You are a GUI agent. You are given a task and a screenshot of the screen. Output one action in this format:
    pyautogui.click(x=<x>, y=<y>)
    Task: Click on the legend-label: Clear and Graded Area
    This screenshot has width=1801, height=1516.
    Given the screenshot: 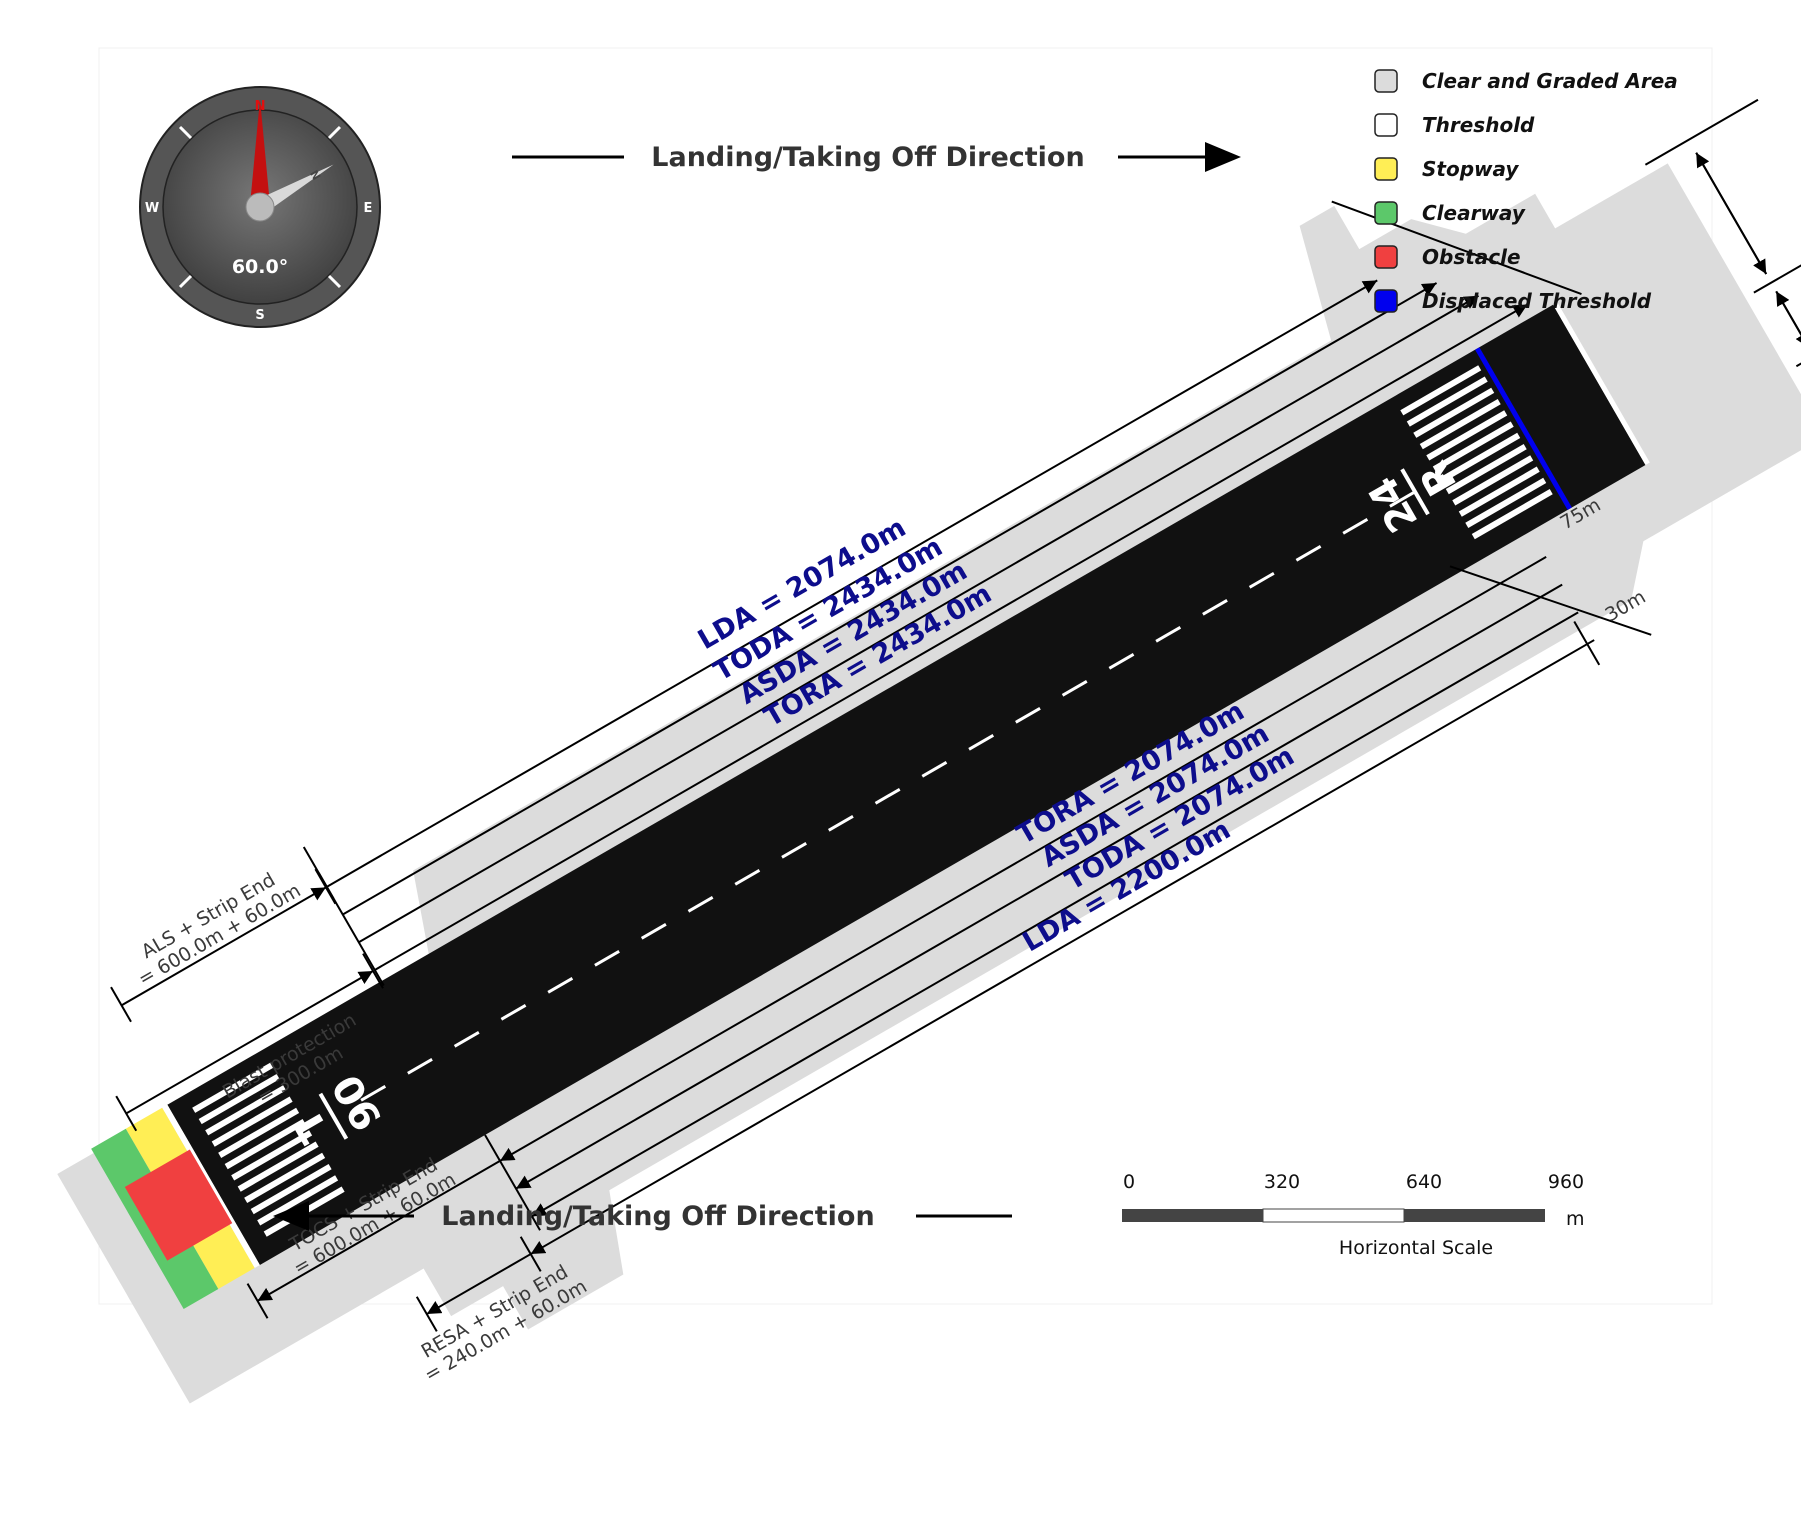 What is the action you would take?
    pyautogui.click(x=1550, y=81)
    